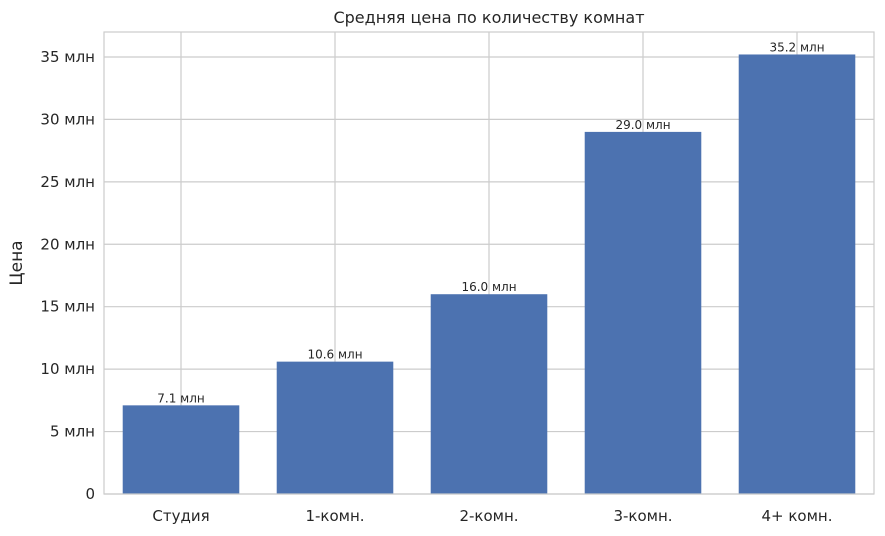  I want to click on y-tick-label: 35 млн, so click(67, 57).